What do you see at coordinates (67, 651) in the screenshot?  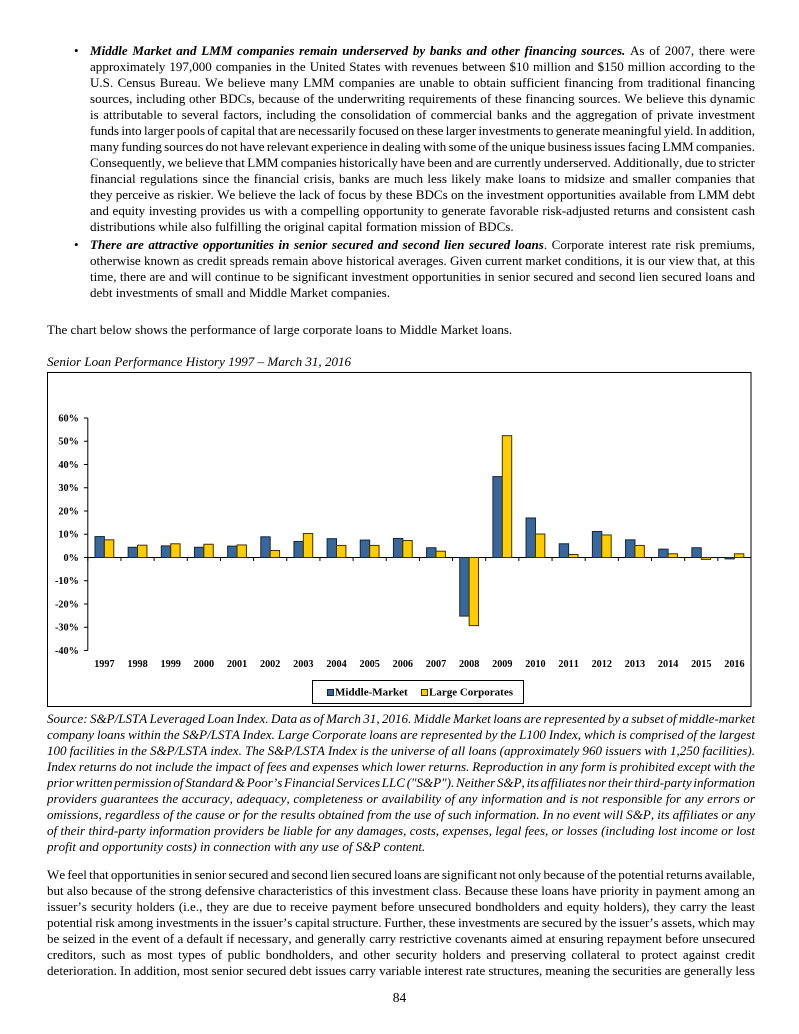 I see `svg-text: -40%` at bounding box center [67, 651].